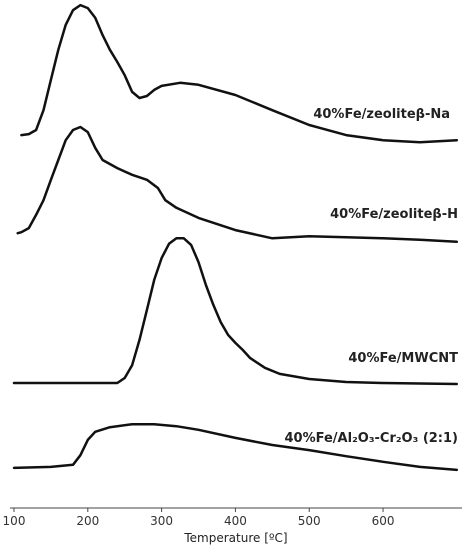 The height and width of the screenshot is (550, 467). Describe the element at coordinates (14, 521) in the screenshot. I see `x-tick-label: 100` at that location.